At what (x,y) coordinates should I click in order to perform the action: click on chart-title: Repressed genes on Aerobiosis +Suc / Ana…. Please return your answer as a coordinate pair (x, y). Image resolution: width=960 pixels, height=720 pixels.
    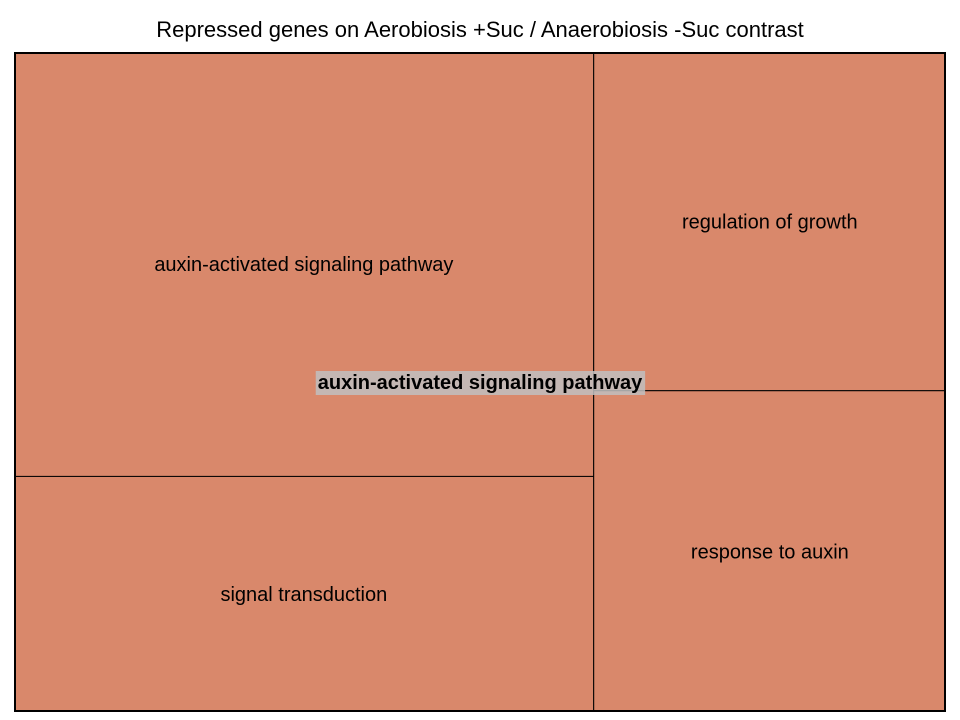
    Looking at the image, I should click on (480, 29).